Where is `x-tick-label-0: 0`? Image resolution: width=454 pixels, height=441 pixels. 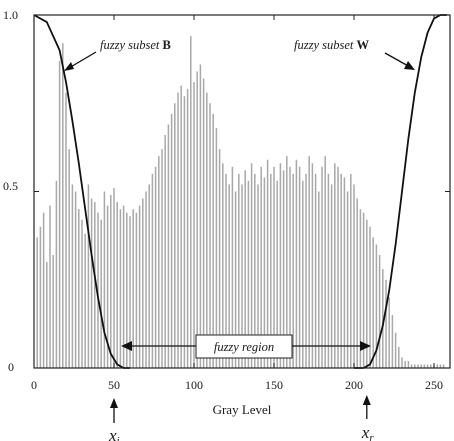 x-tick-label-0: 0 is located at coordinates (34, 385).